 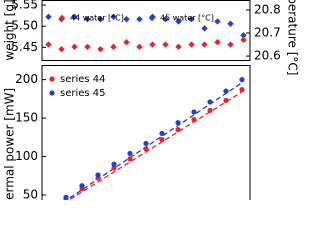 What do you see at coordinates (10, 144) in the screenshot?
I see `y-axis-label: thermal power [mW]` at bounding box center [10, 144].